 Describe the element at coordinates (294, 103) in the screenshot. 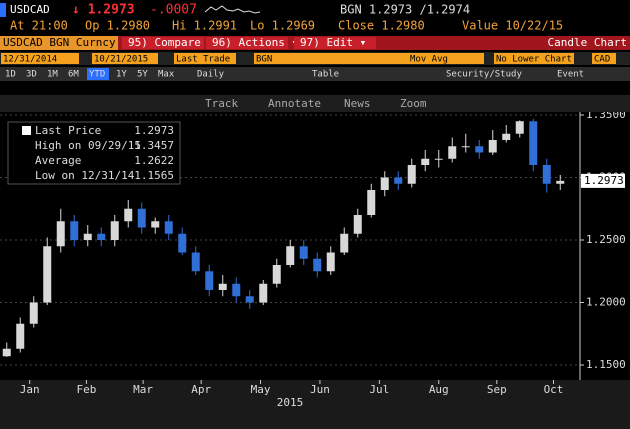

I see `tool: Annotate` at that location.